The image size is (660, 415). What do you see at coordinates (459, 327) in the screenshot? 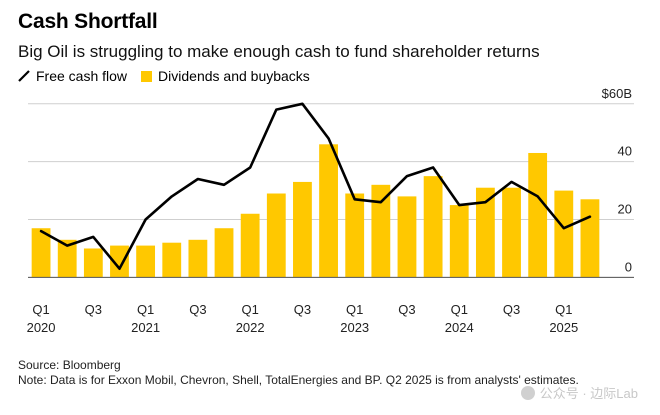
I see `x-tick-year-label: 2024` at bounding box center [459, 327].